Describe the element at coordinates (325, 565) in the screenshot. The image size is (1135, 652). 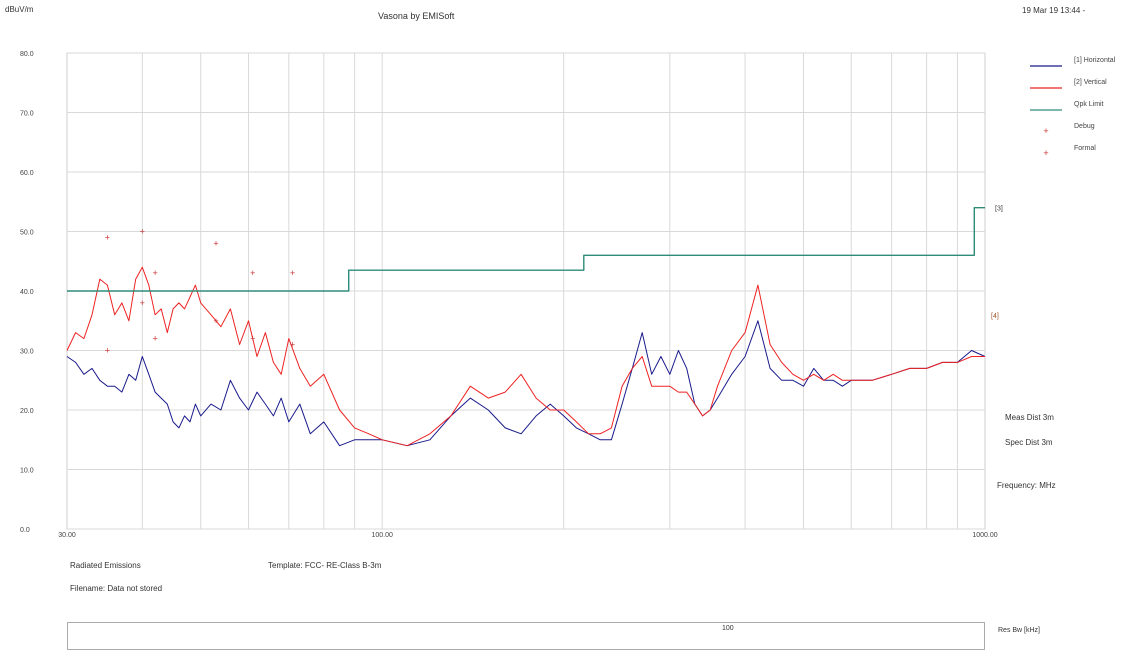
I see `template-label: Template: FCC- RE-Class B-3m` at that location.